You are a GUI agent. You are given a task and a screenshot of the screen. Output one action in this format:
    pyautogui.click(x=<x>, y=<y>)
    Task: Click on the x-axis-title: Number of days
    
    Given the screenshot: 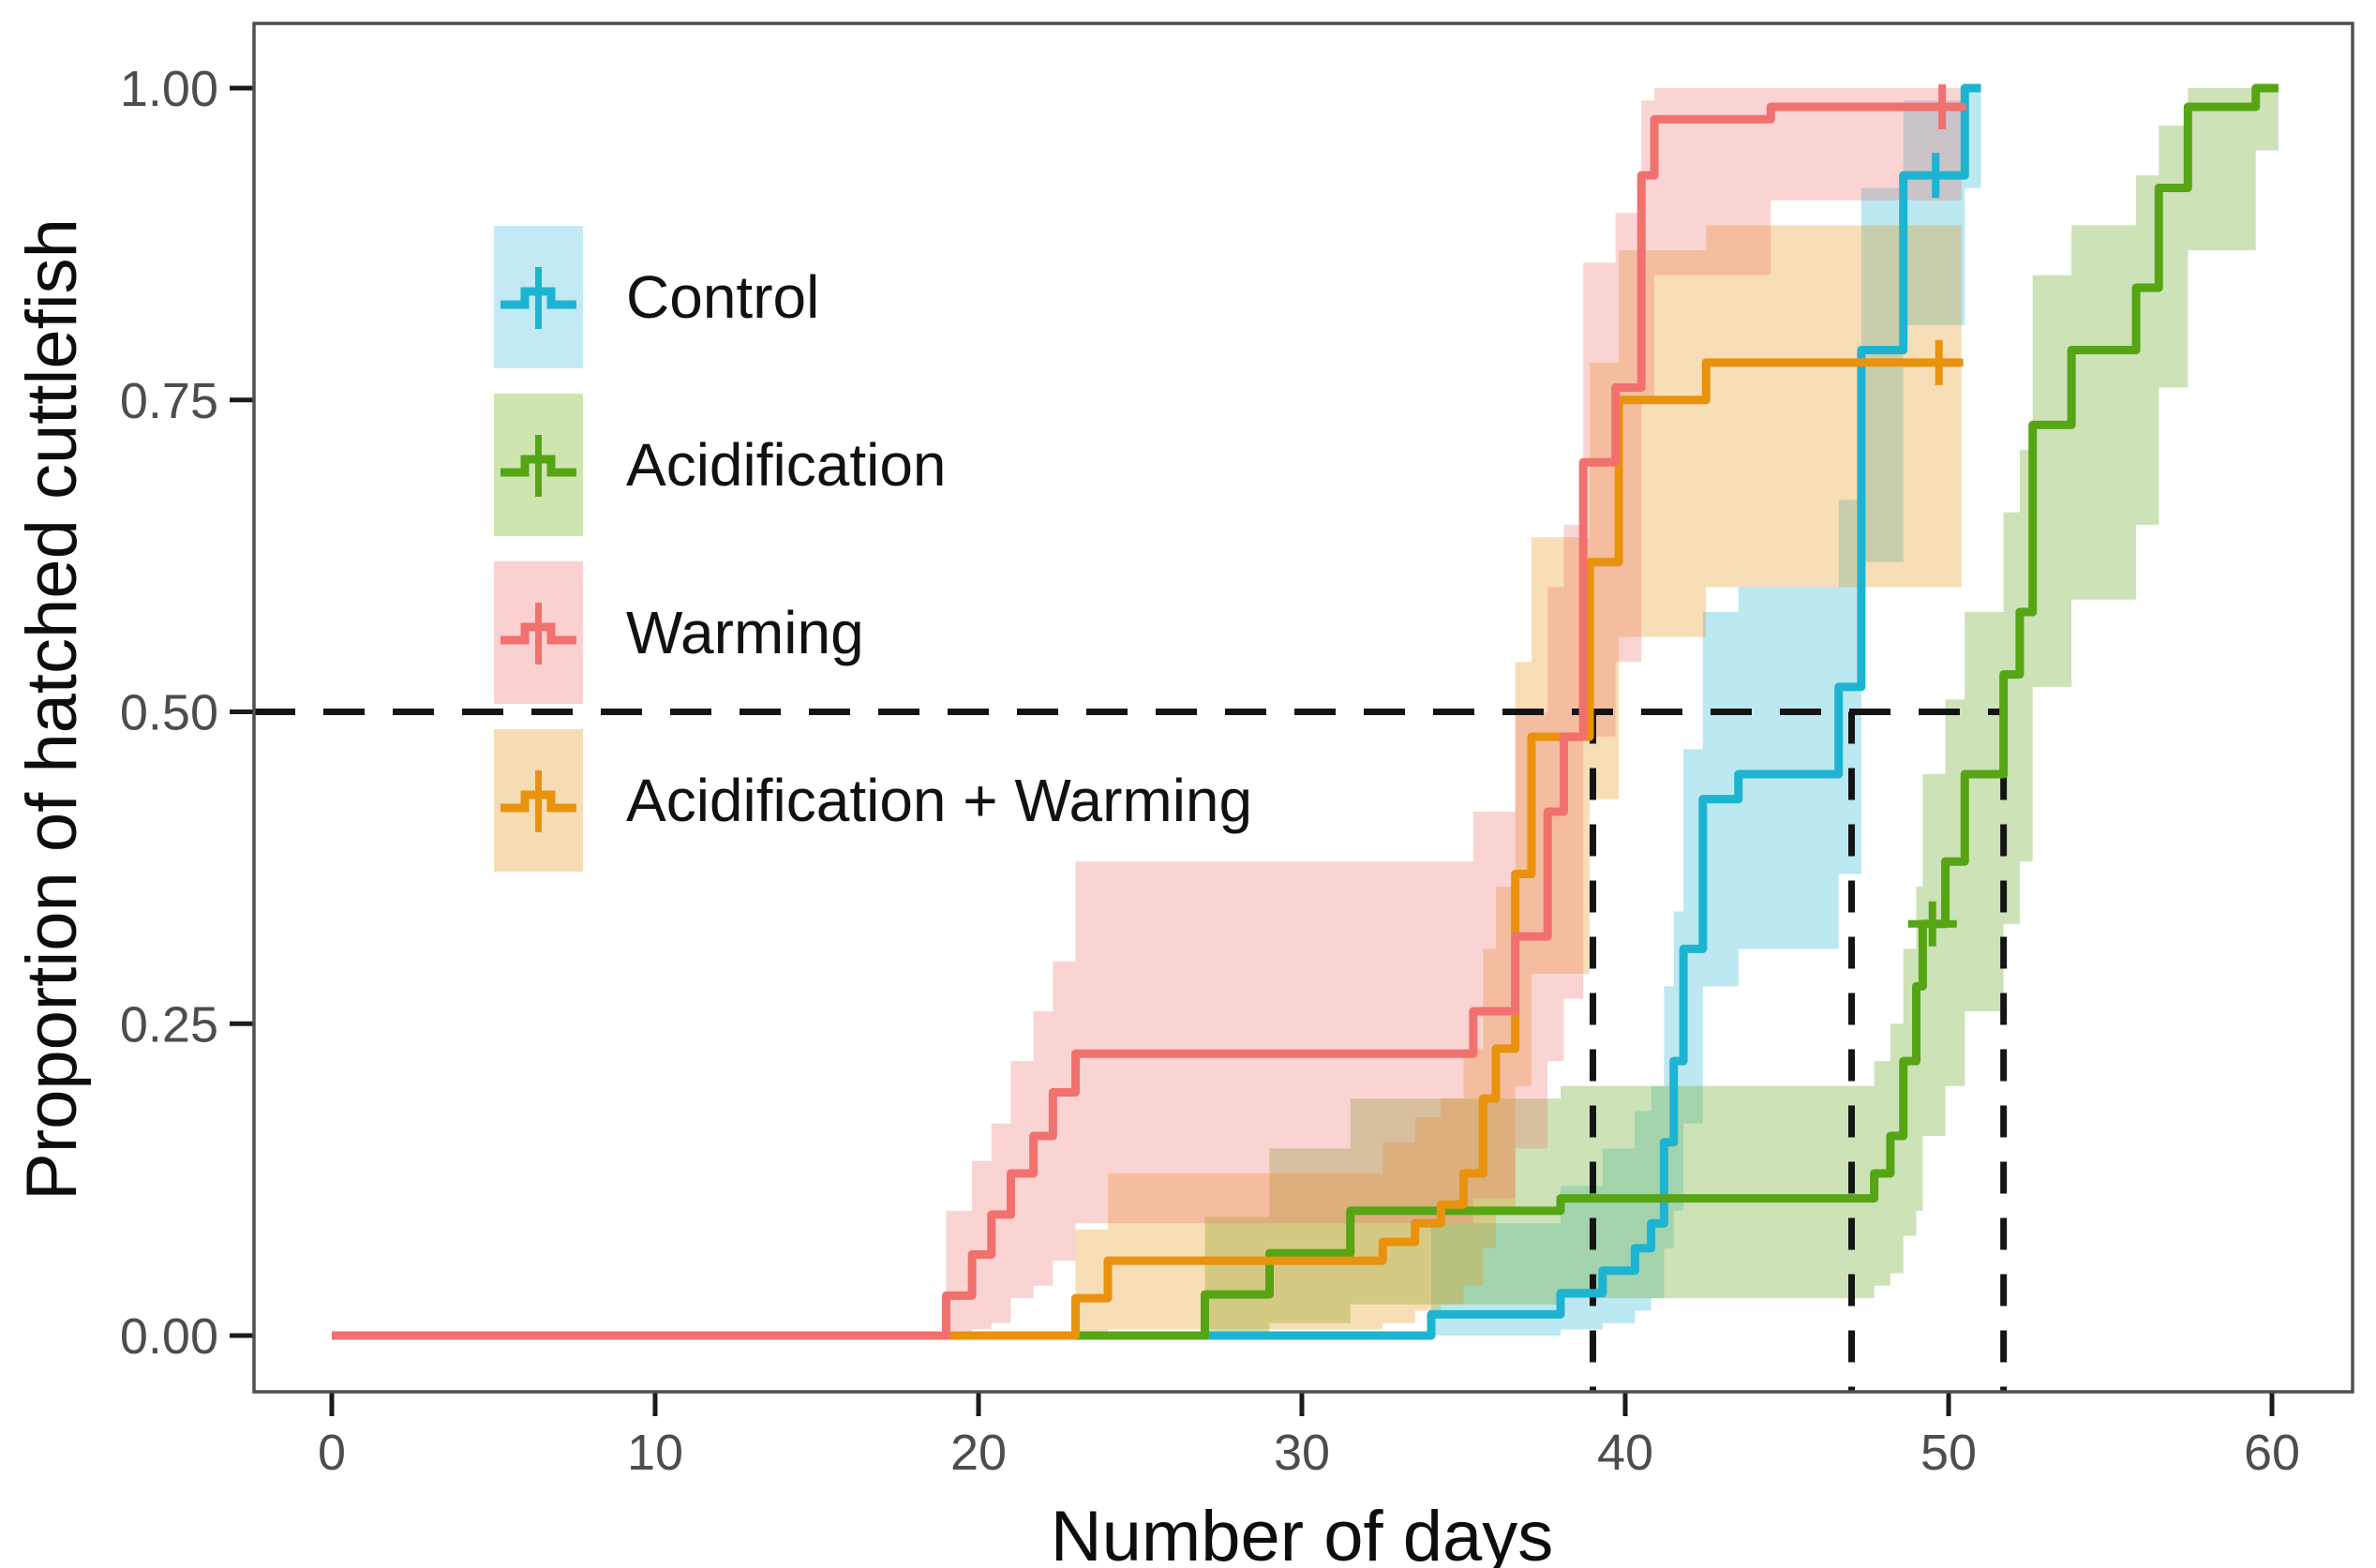 What is the action you would take?
    pyautogui.click(x=1302, y=1532)
    